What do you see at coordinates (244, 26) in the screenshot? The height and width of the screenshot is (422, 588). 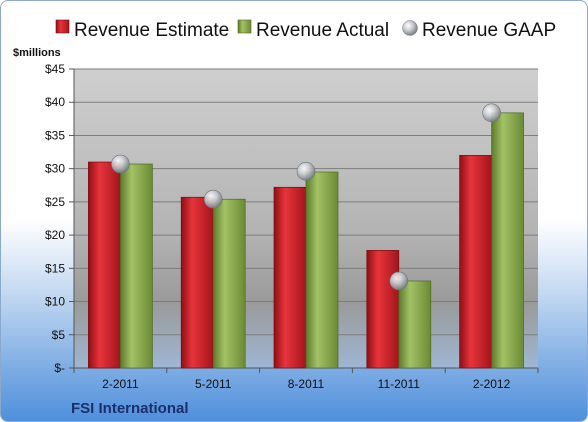 I see `legend-swatch-actual` at bounding box center [244, 26].